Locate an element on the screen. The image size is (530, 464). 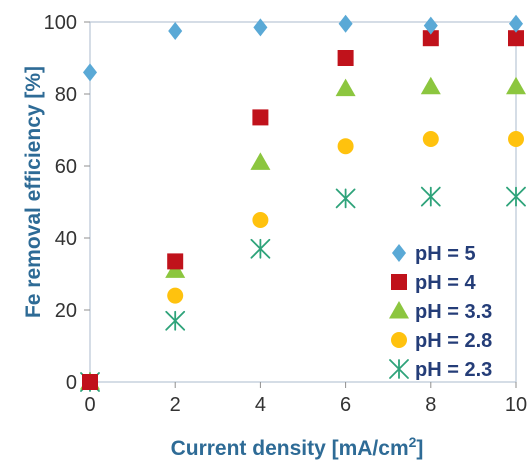
x-tick-label: 10 is located at coordinates (516, 405).